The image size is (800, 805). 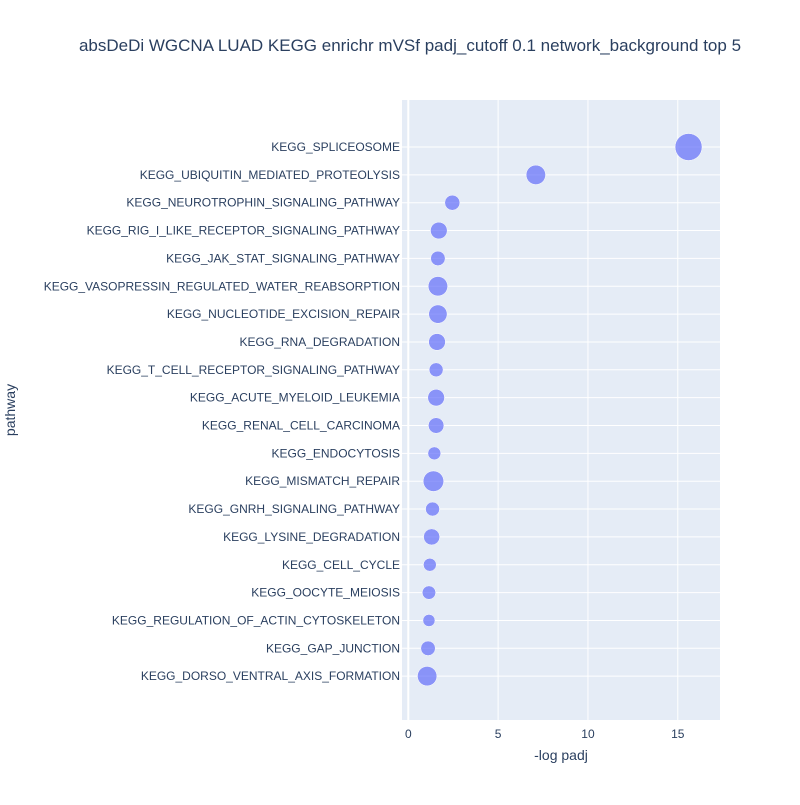 What do you see at coordinates (320, 342) in the screenshot?
I see `y-tick-label: KEGG_RNA_DEGRADATION` at bounding box center [320, 342].